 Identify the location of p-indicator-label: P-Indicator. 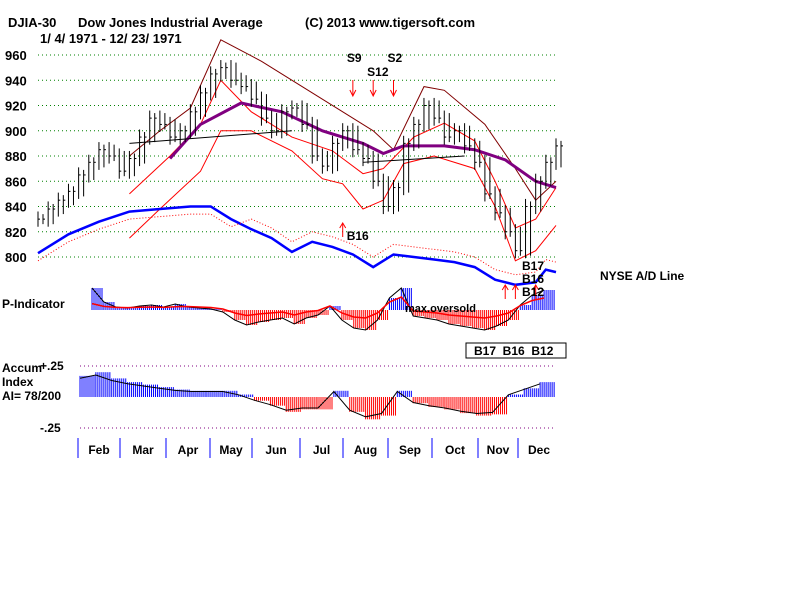
(33, 304).